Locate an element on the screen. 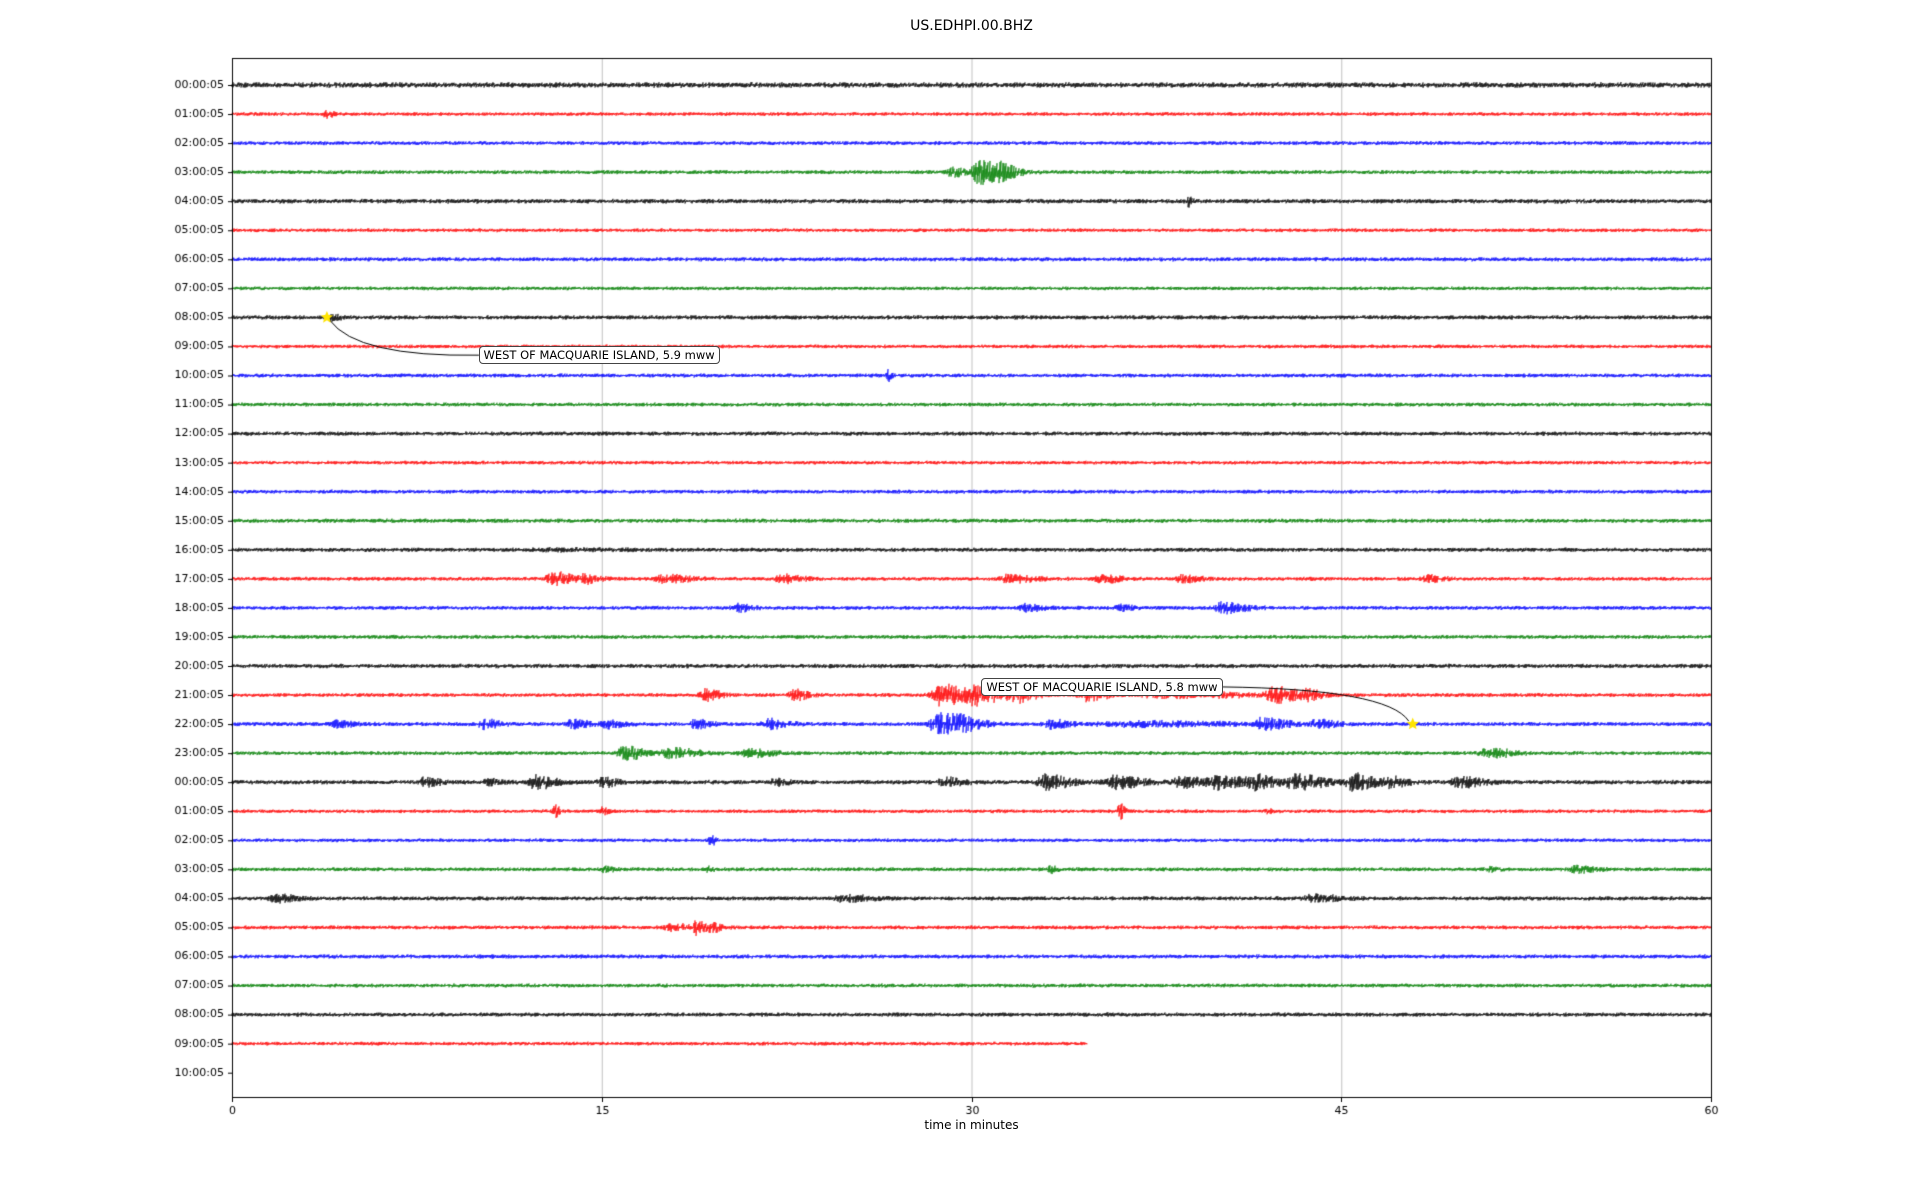 The image size is (1920, 1200). event-annotation-2-text: WEST OF MACQUARIE ISLAND, 5.8 mww is located at coordinates (1102, 686).